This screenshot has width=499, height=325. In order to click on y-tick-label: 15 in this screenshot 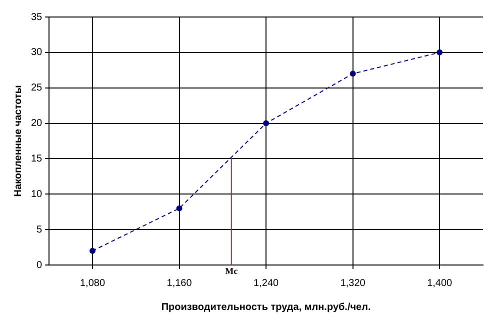, I will do `click(37, 158)`.